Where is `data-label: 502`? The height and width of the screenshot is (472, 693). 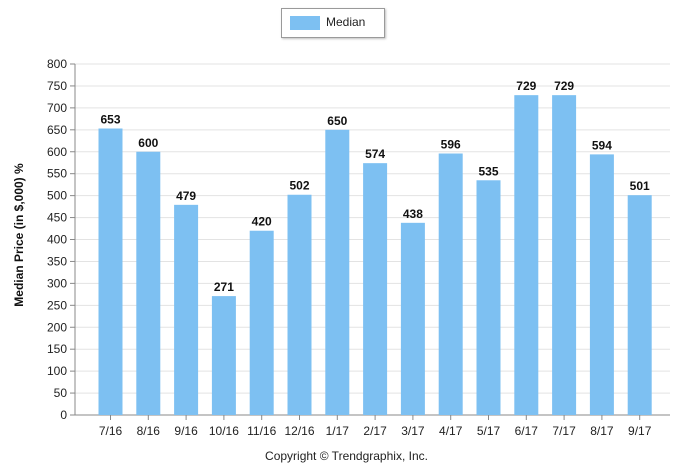 data-label: 502 is located at coordinates (299, 186).